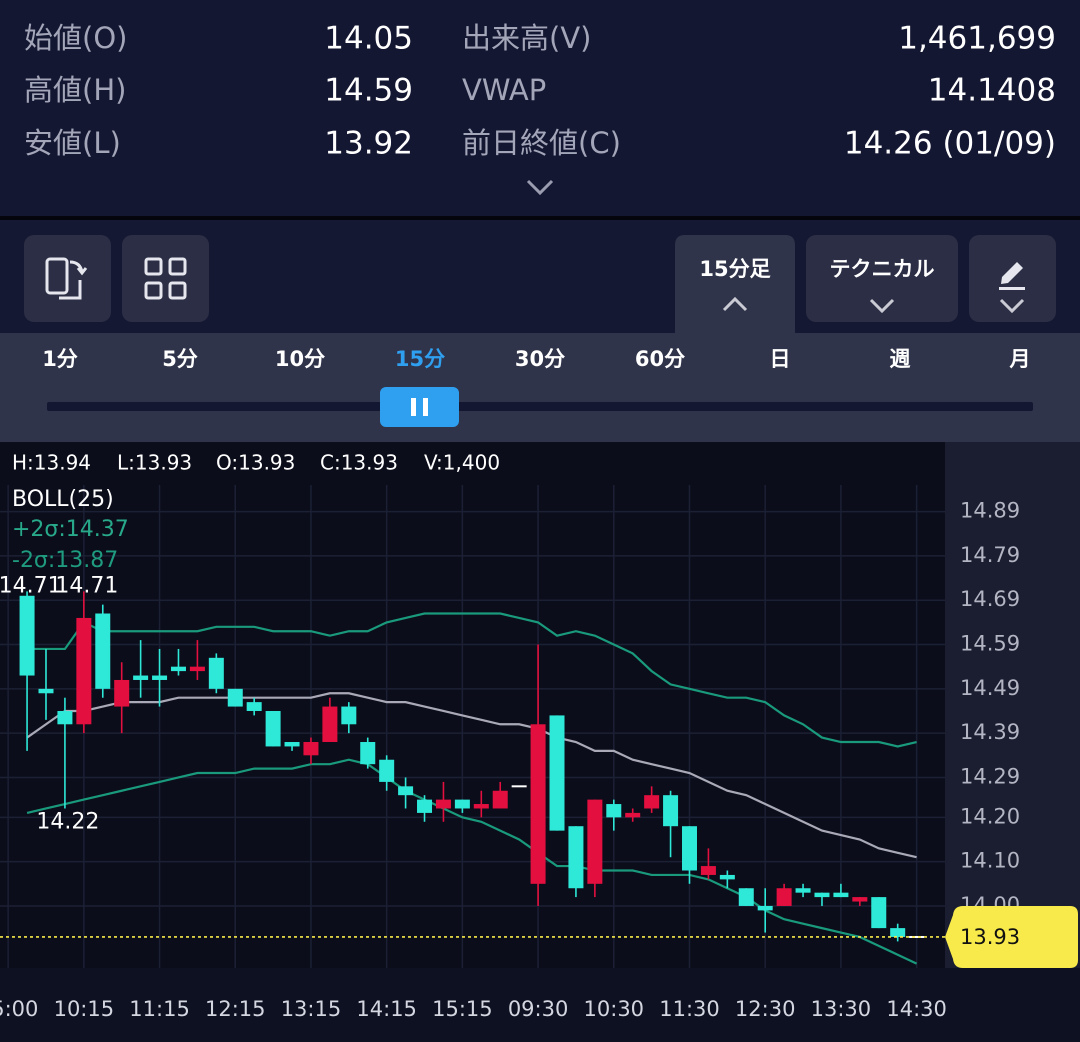 The image size is (1080, 1042). I want to click on y-tick-label: 14.29, so click(990, 776).